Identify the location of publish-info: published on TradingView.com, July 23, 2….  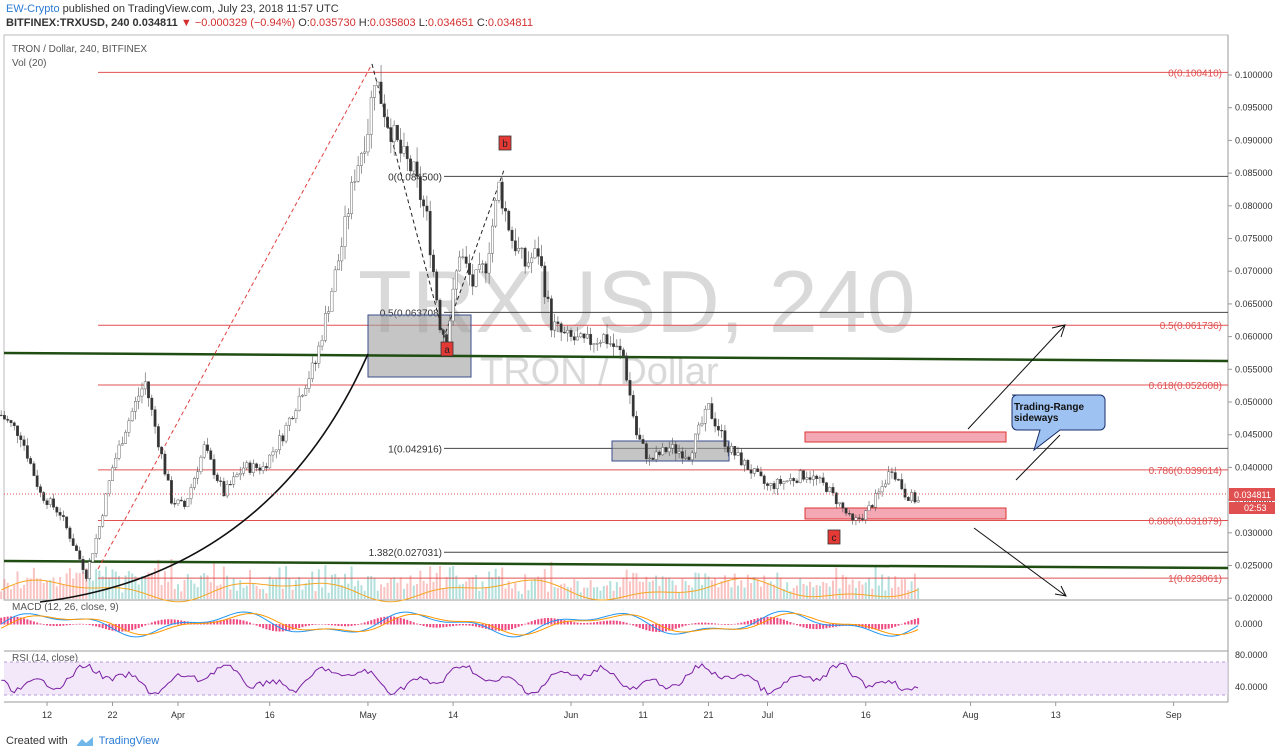
(199, 9).